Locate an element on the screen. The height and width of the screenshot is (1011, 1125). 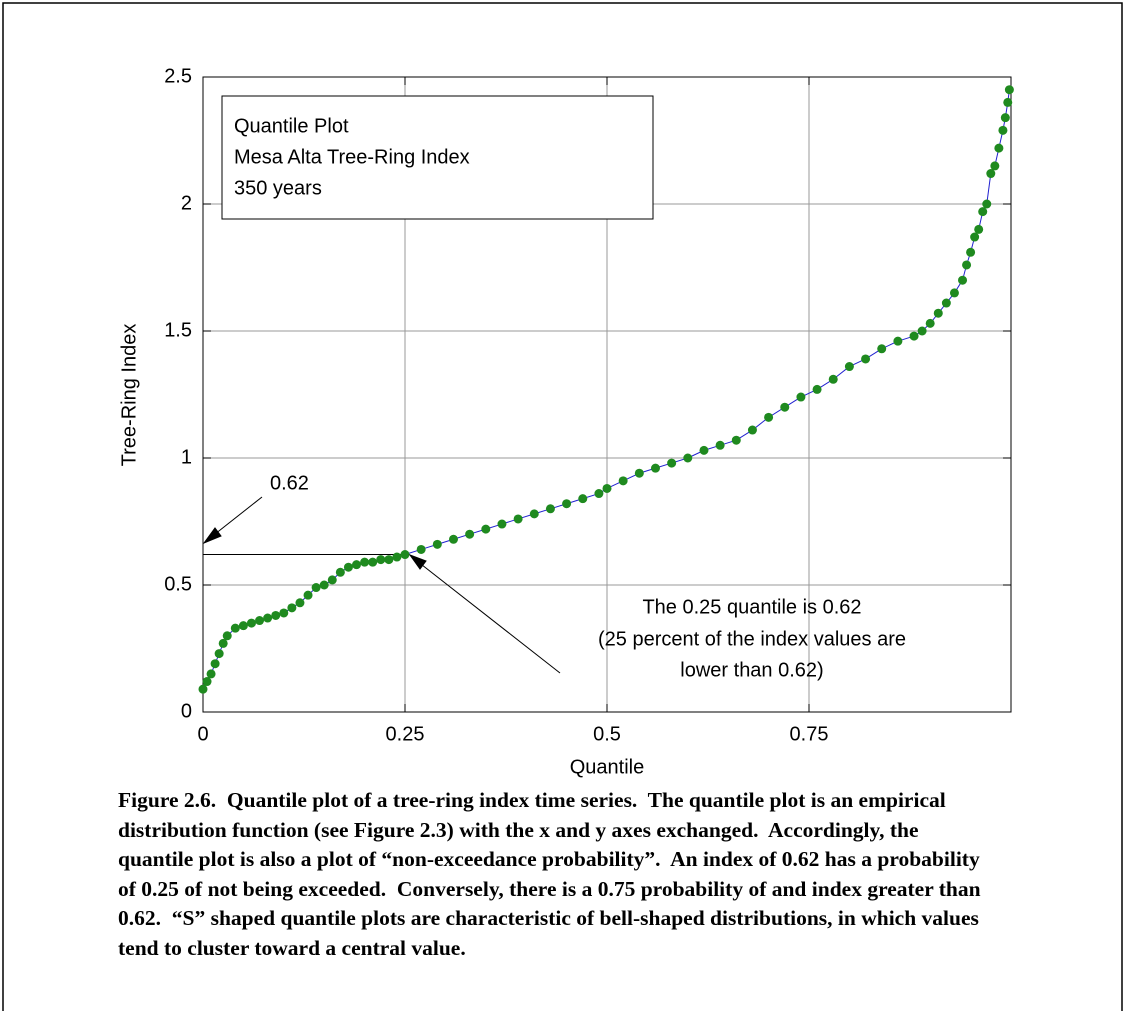
annotation: The 0.25 quantile is 0.62 is located at coordinates (751, 607).